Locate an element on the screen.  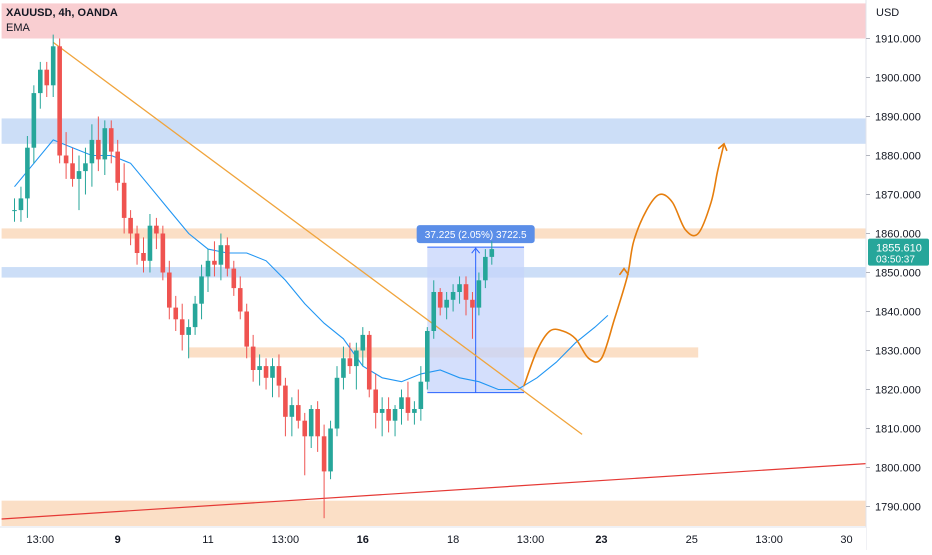
price-tick-label: 1900.000 is located at coordinates (898, 79).